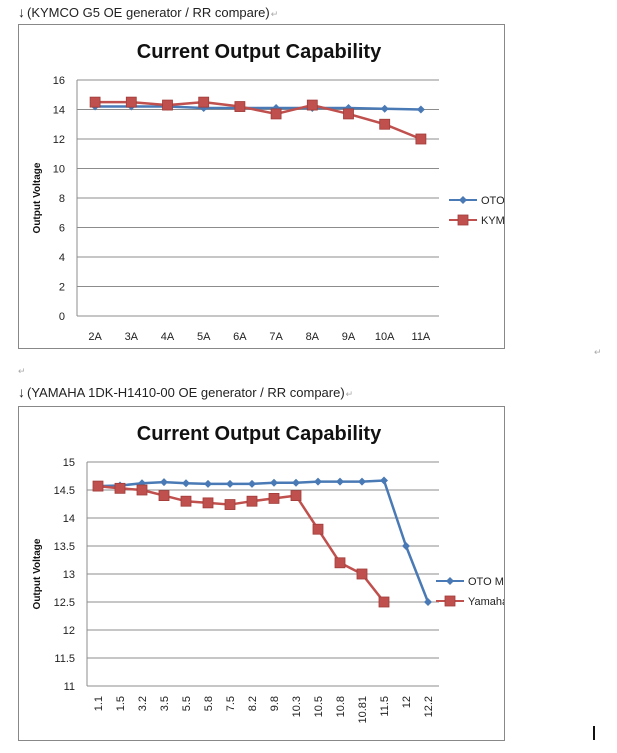 The width and height of the screenshot is (617, 753). What do you see at coordinates (363, 710) in the screenshot?
I see `x-tick-label: 10.81` at bounding box center [363, 710].